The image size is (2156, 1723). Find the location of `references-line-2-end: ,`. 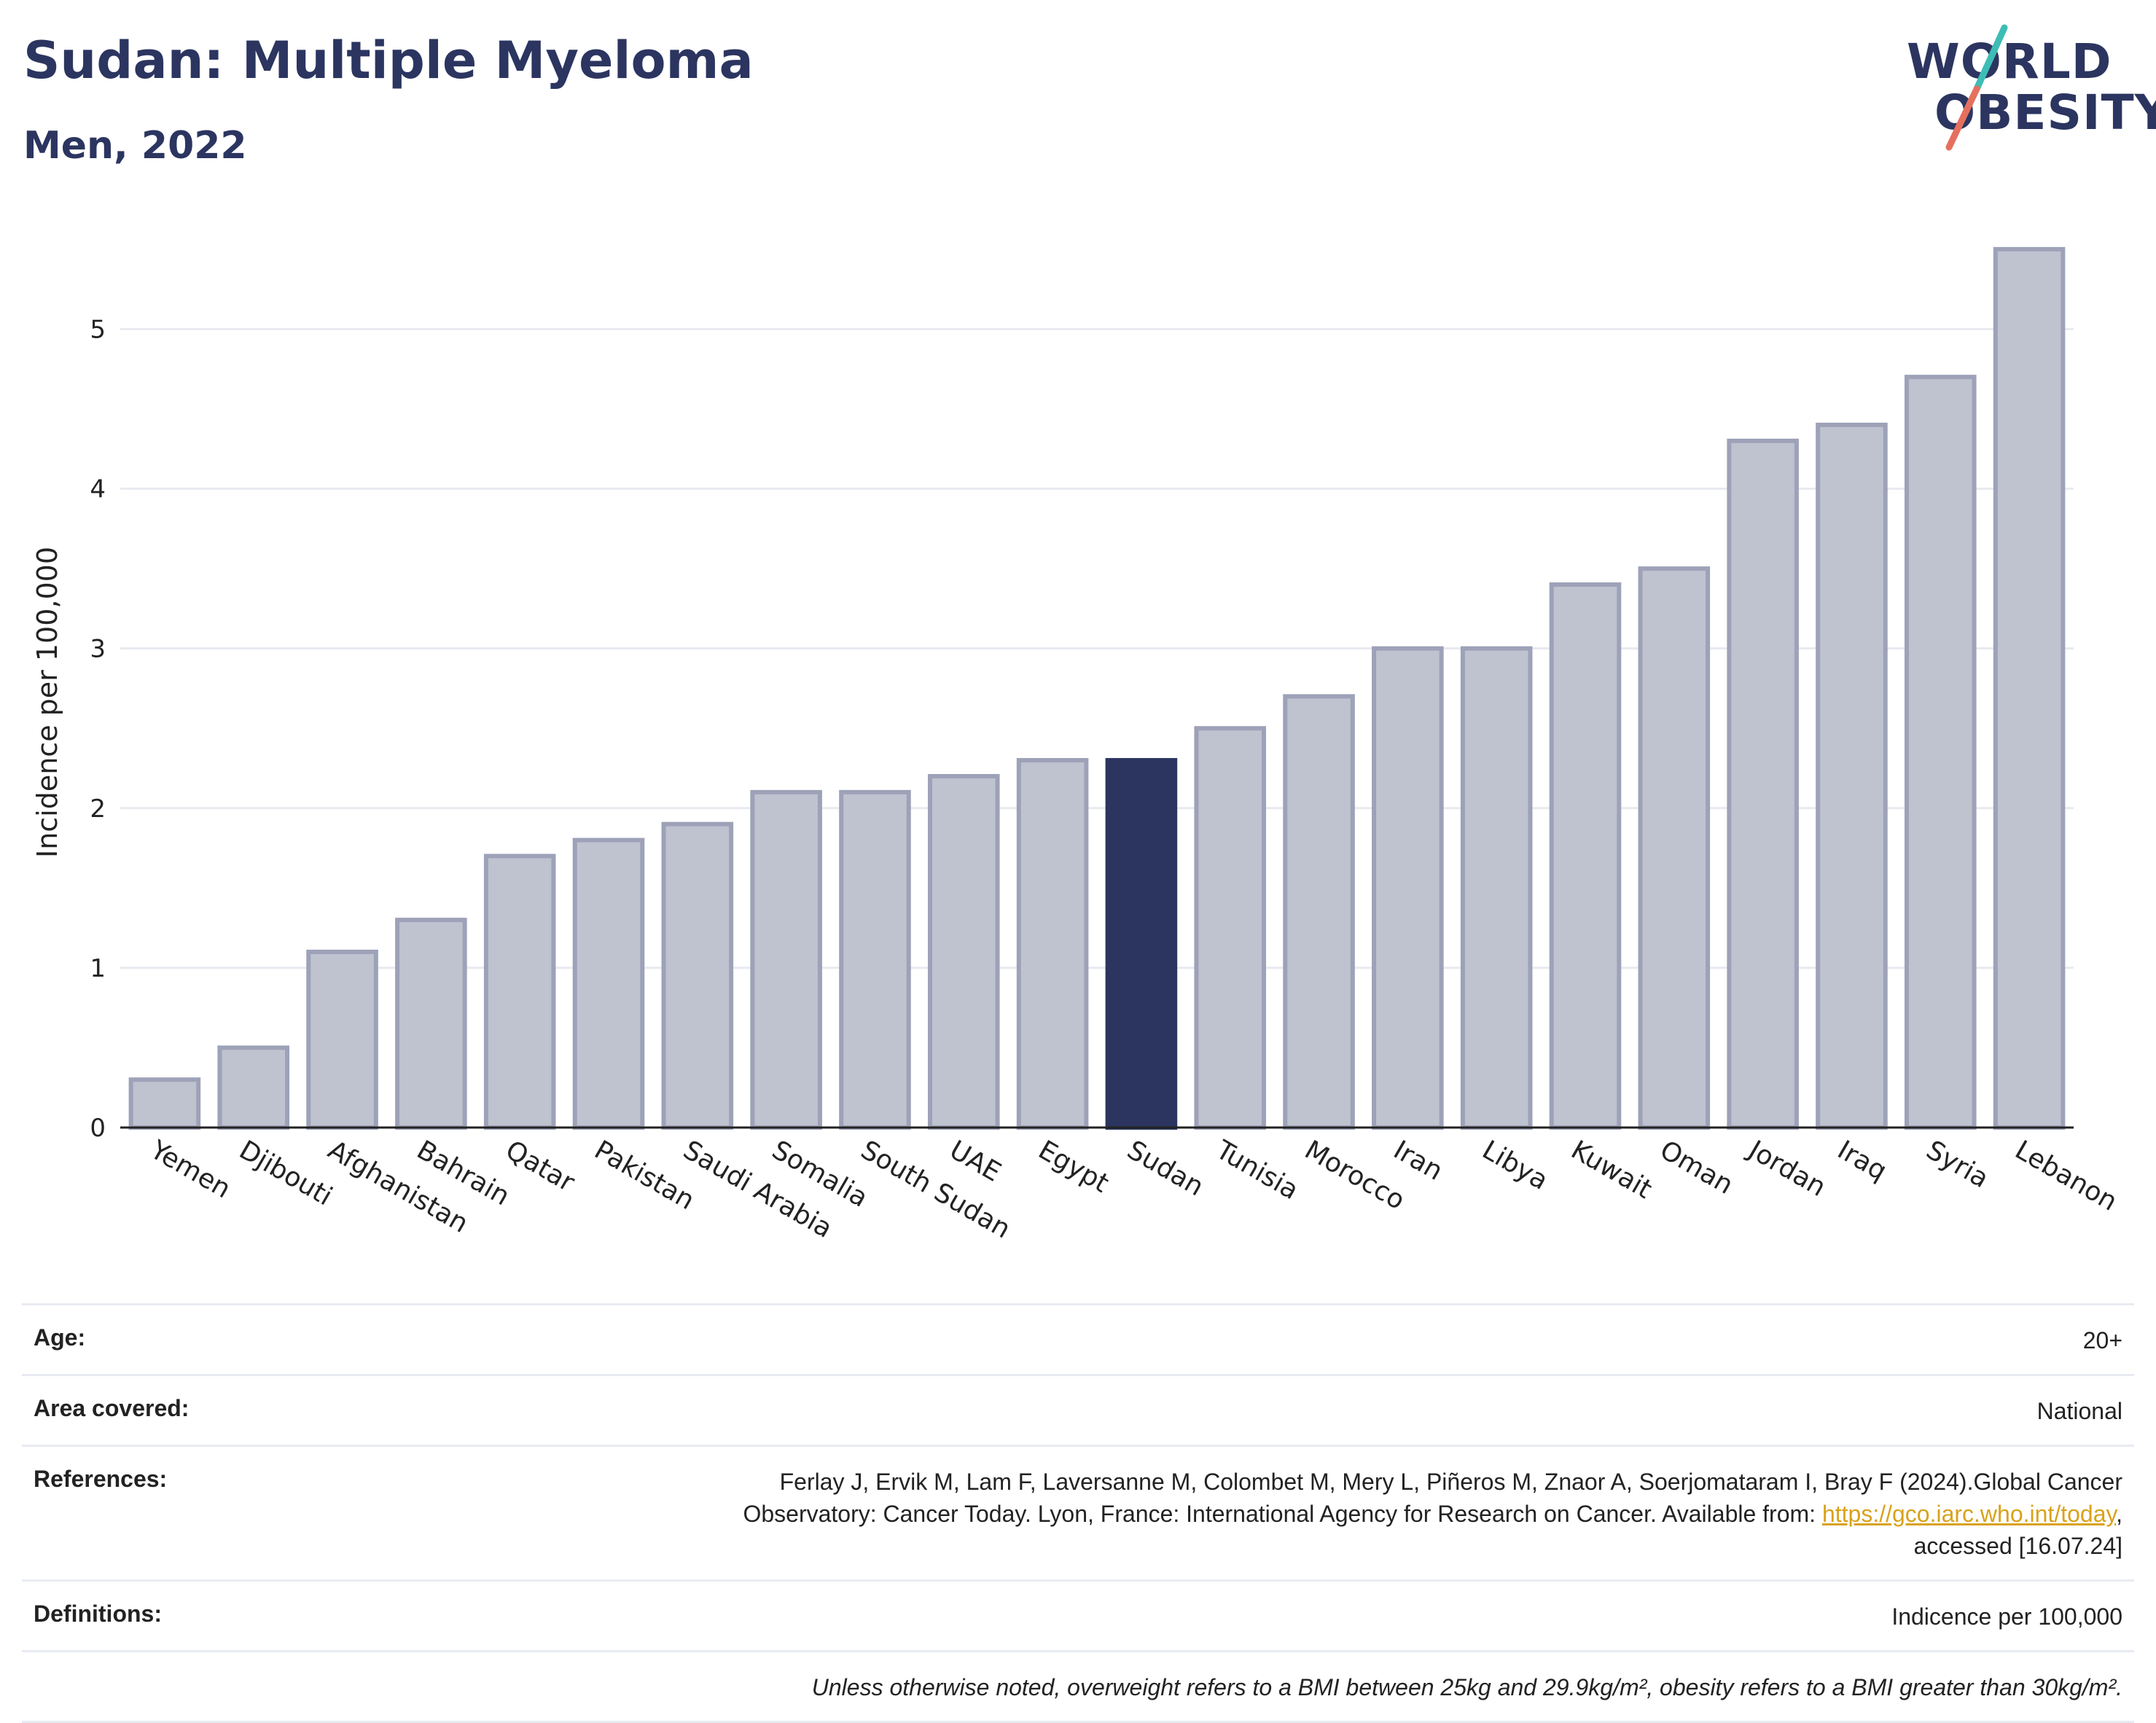

references-line-2-end: , is located at coordinates (2119, 1514).